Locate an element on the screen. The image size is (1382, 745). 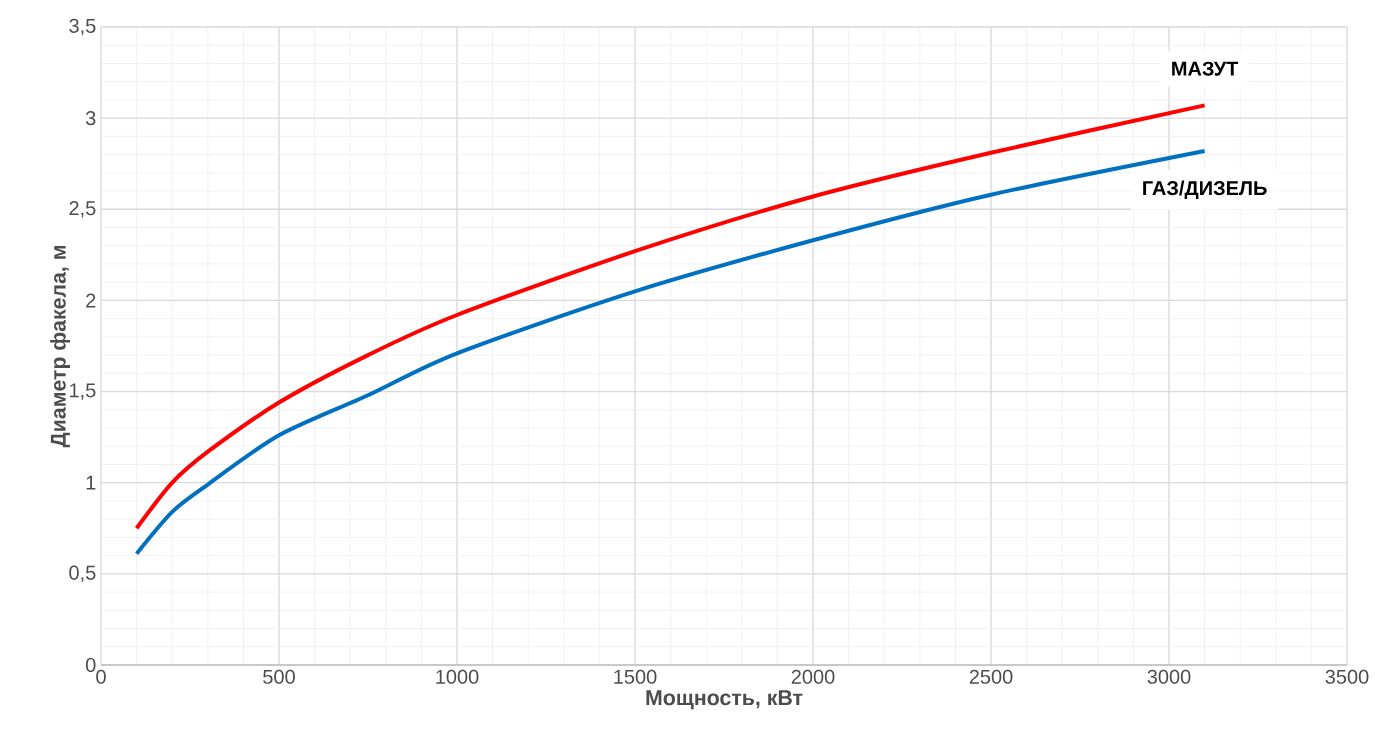
y-tick-label: 0,5 is located at coordinates (82, 574).